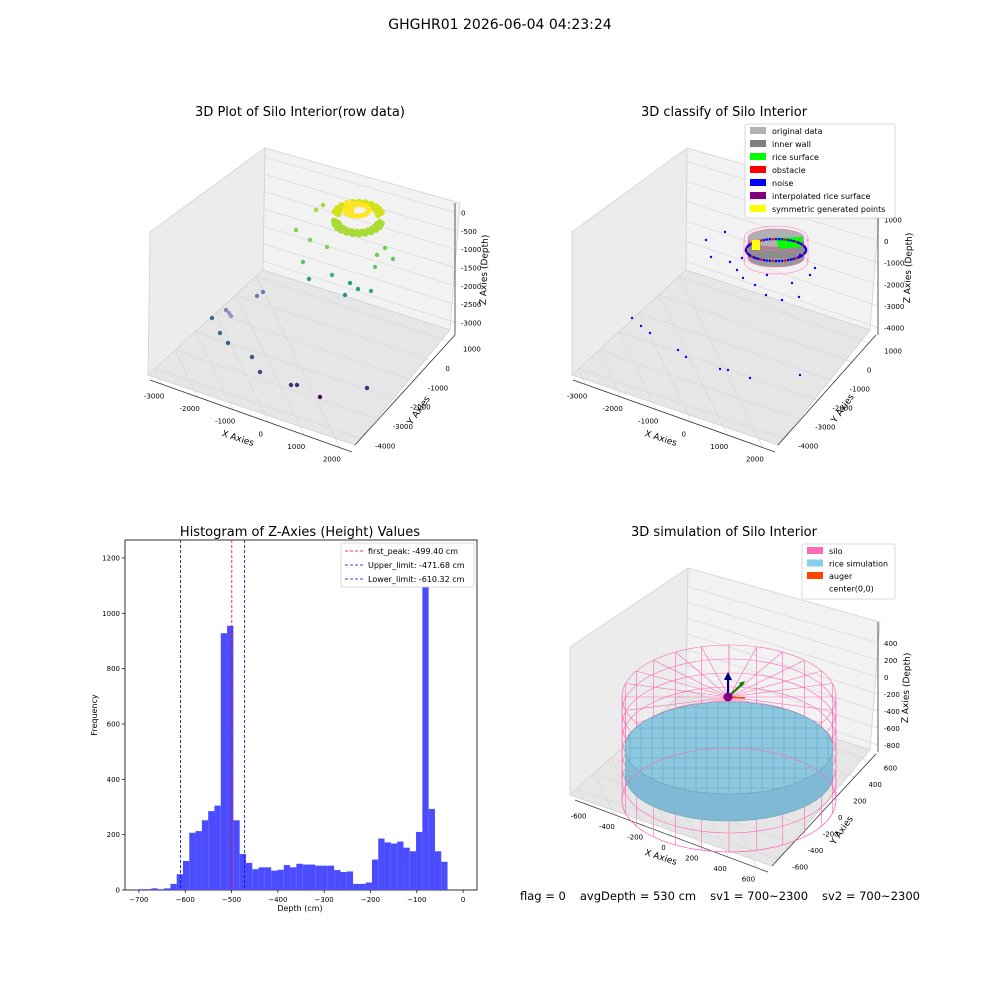  Describe the element at coordinates (748, 880) in the screenshot. I see `p4-xtick: 600` at that location.